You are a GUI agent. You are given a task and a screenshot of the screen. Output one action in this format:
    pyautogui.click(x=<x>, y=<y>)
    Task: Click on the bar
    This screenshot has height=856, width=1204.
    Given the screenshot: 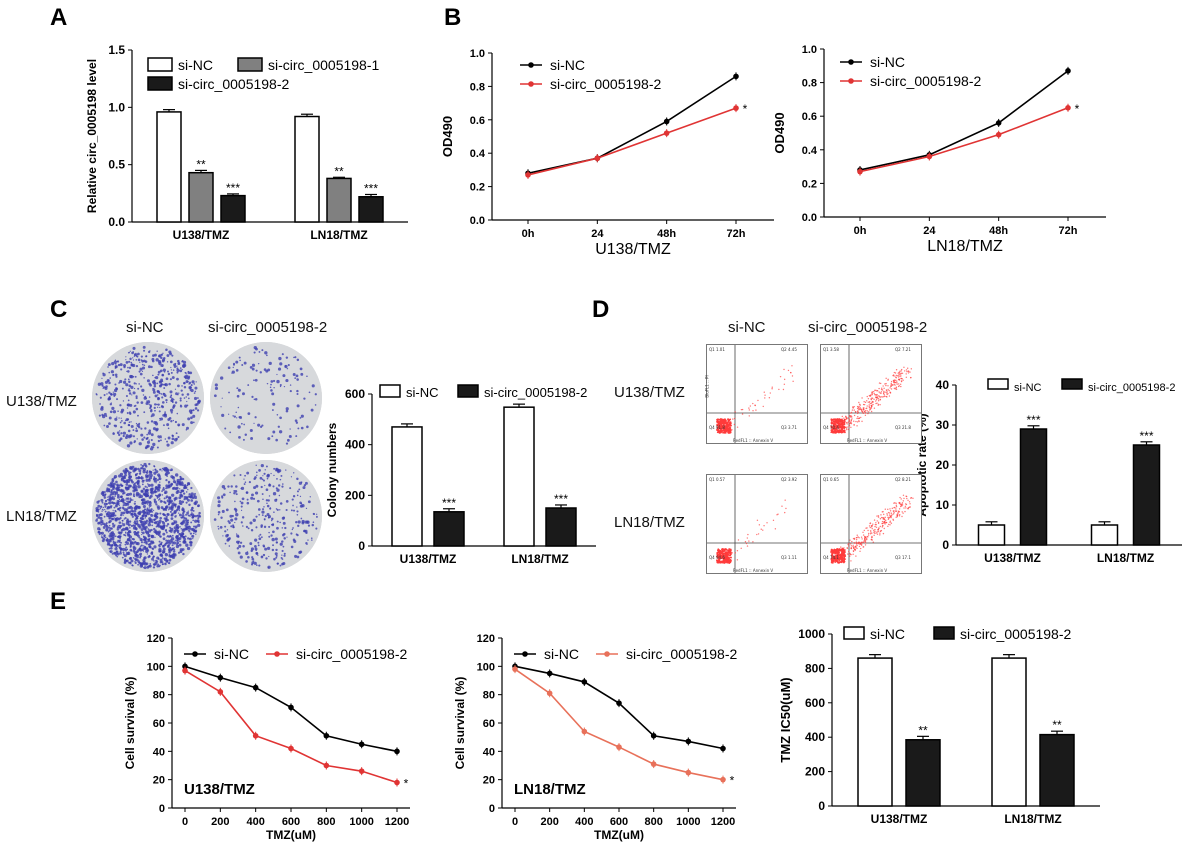 What is the action you would take?
    pyautogui.click(x=449, y=529)
    